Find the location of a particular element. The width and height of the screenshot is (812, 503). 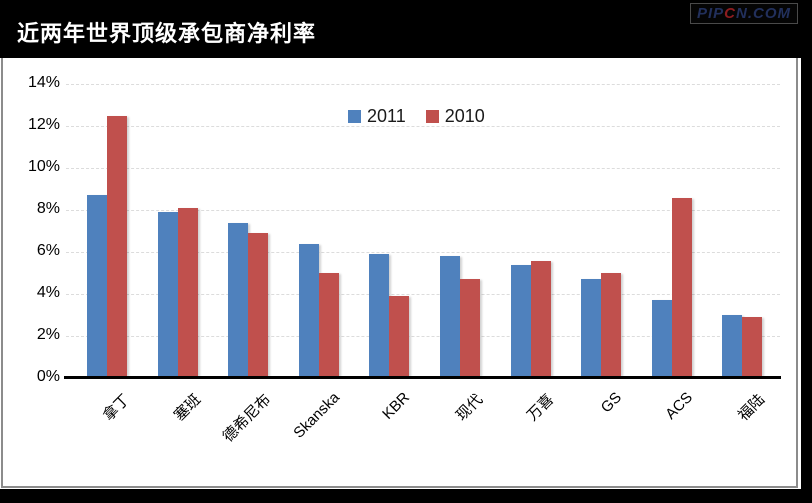

bar-2010-ACS is located at coordinates (681, 286).